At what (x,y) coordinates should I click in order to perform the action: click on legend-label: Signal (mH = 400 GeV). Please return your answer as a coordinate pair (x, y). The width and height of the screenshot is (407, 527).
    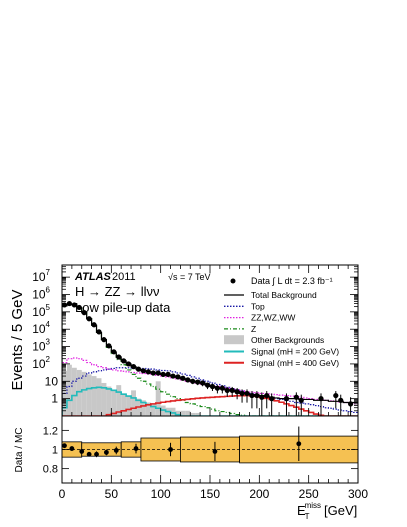
    Looking at the image, I should click on (295, 363).